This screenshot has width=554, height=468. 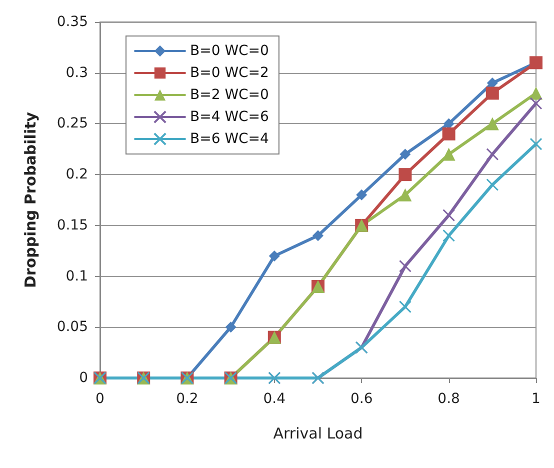 I want to click on x-tick-label: 0.6, so click(x=361, y=399).